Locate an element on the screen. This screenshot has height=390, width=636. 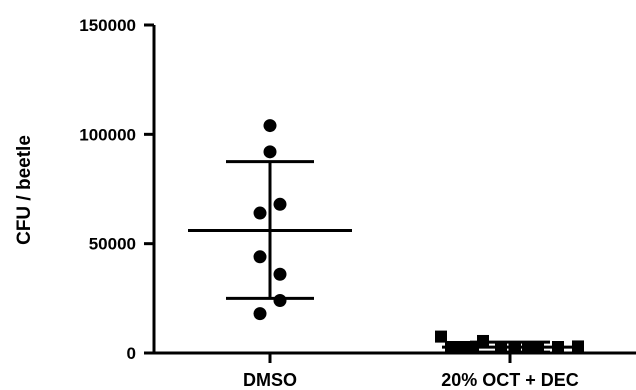
y-tick-label: 50000 is located at coordinates (112, 244).